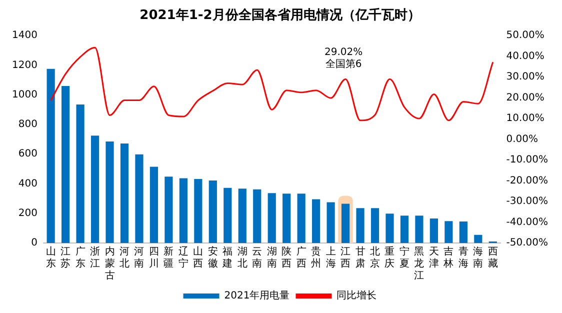 Image resolution: width=562 pixels, height=313 pixels. Describe the element at coordinates (257, 296) in the screenshot. I see `legend-label: 2021年用电量` at that location.